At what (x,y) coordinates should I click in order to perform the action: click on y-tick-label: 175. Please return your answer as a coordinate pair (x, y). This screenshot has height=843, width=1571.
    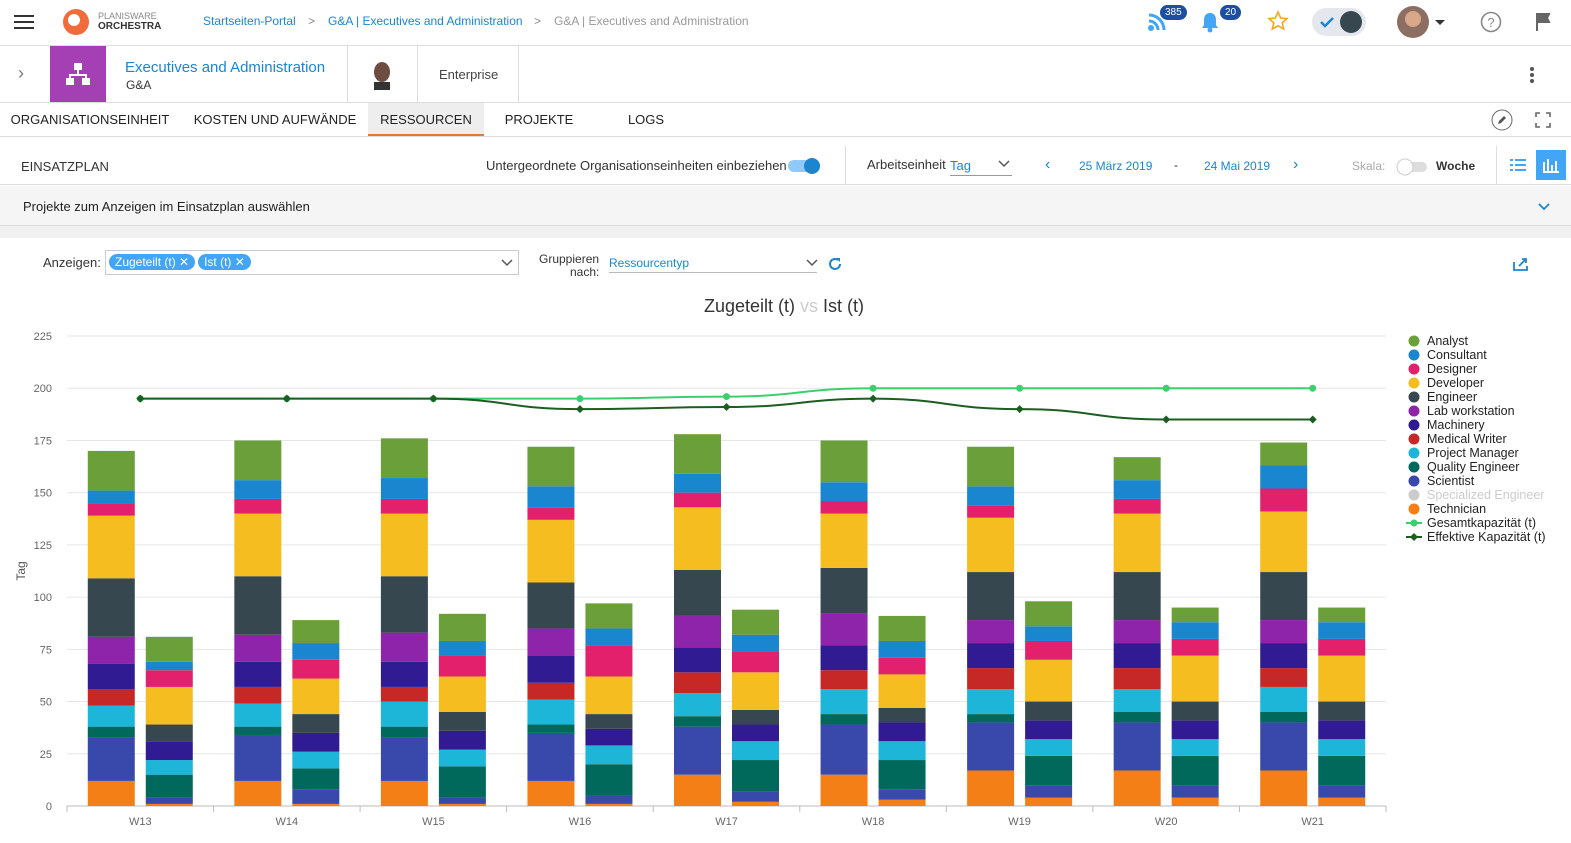
    Looking at the image, I should click on (43, 441).